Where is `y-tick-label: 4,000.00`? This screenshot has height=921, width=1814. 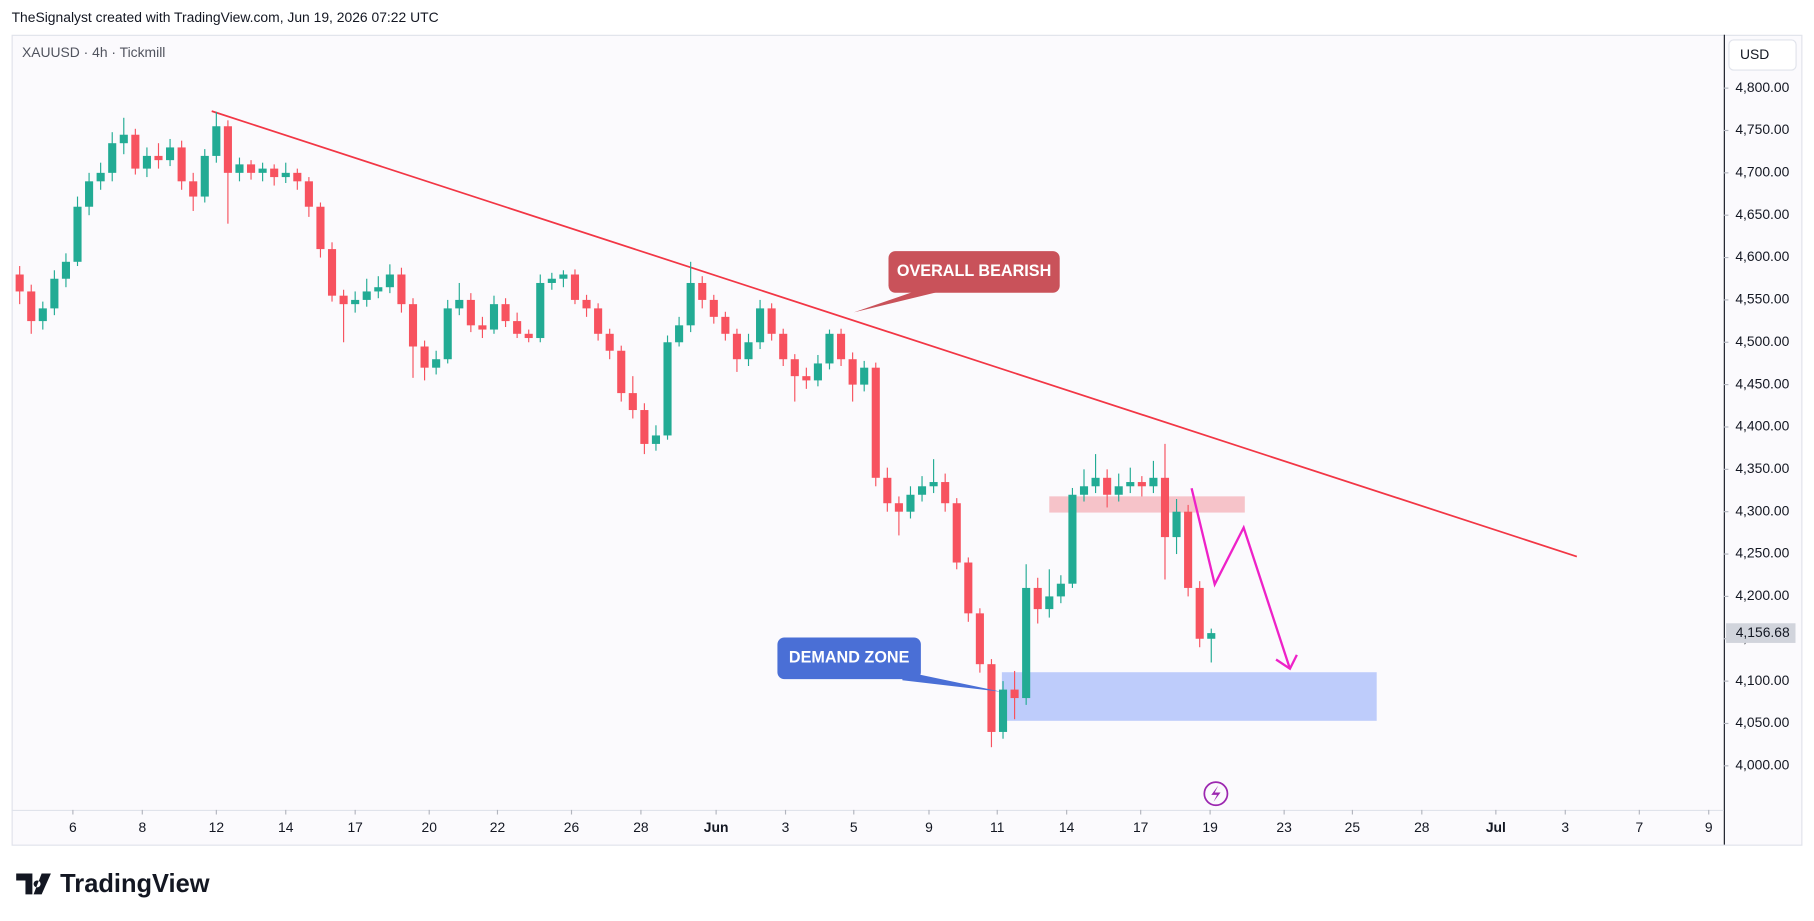 y-tick-label: 4,000.00 is located at coordinates (1762, 765).